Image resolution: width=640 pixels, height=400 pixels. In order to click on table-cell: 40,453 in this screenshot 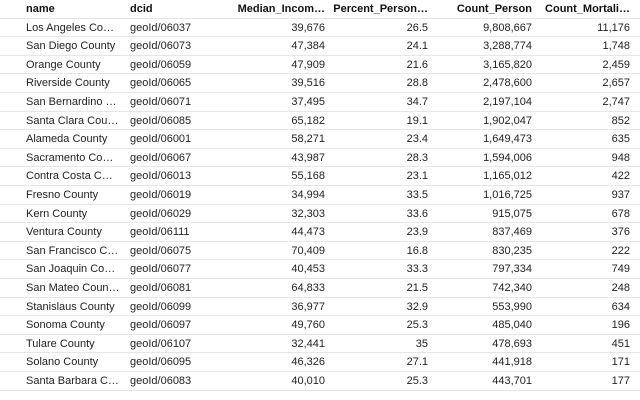, I will do `click(308, 269)`.